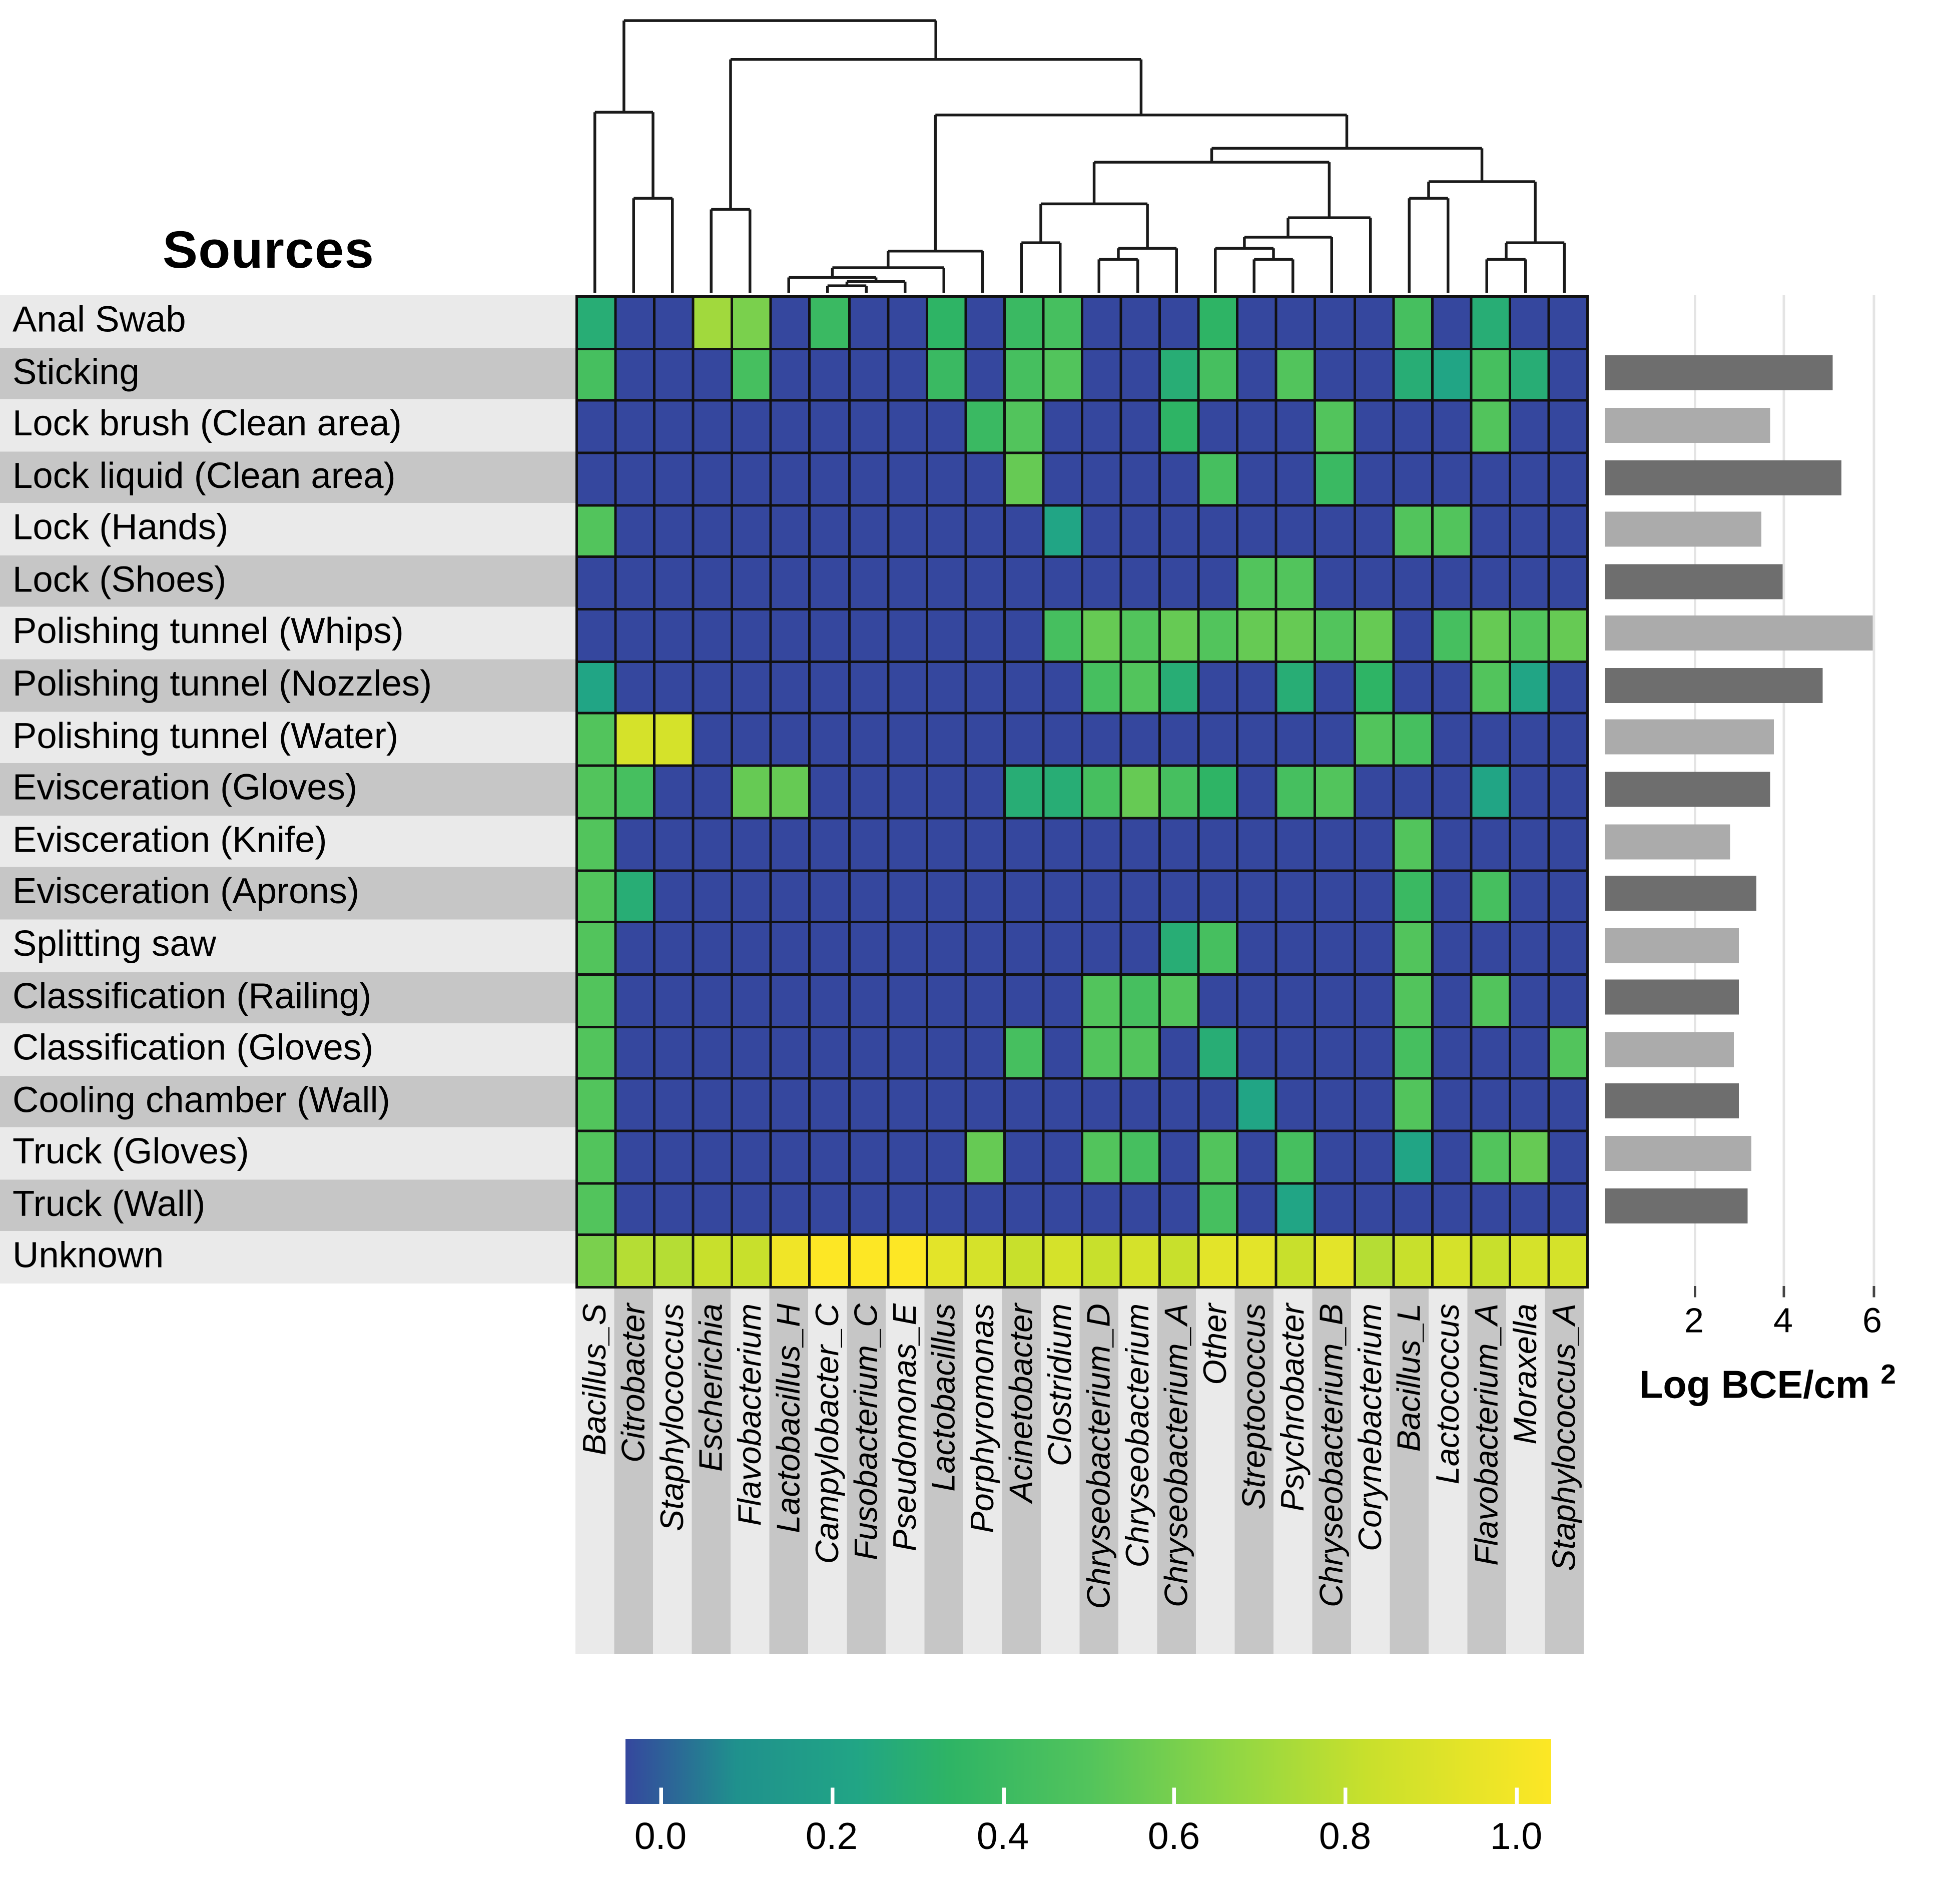 The width and height of the screenshot is (1939, 1904). I want to click on col-label: Flavobacterium_A, so click(1486, 1435).